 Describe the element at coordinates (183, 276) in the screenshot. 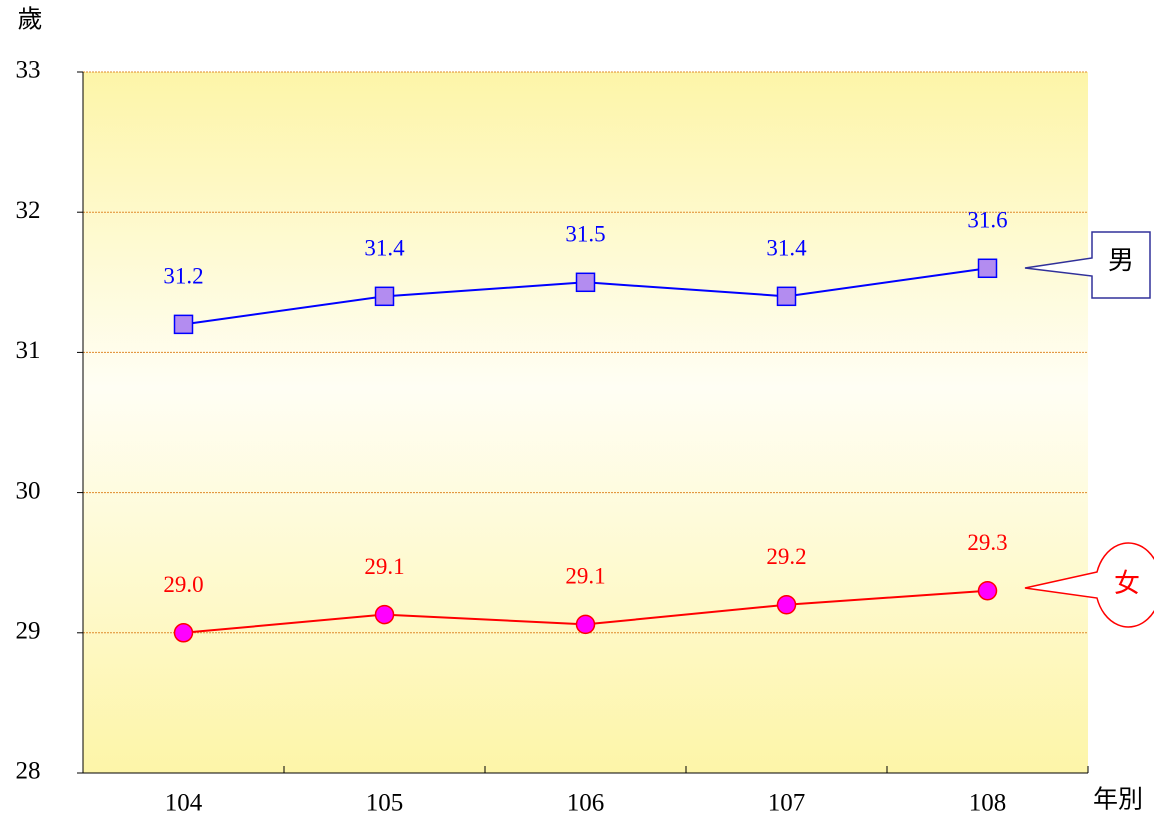

I see `value-label: 31.2` at that location.